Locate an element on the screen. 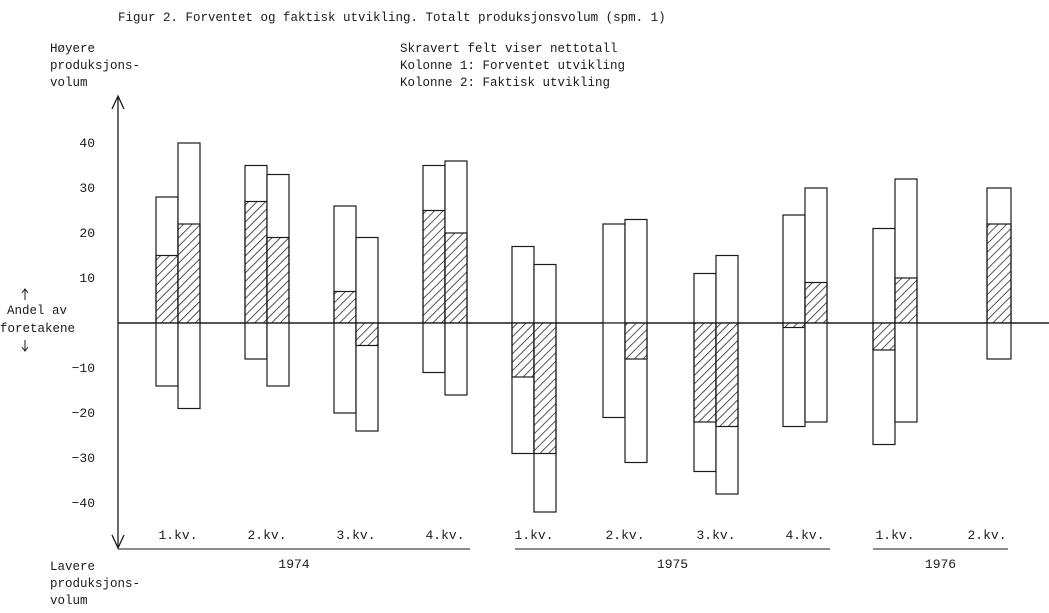 This screenshot has width=1049, height=613. ylabel-top-2: produksjons- is located at coordinates (95, 66).